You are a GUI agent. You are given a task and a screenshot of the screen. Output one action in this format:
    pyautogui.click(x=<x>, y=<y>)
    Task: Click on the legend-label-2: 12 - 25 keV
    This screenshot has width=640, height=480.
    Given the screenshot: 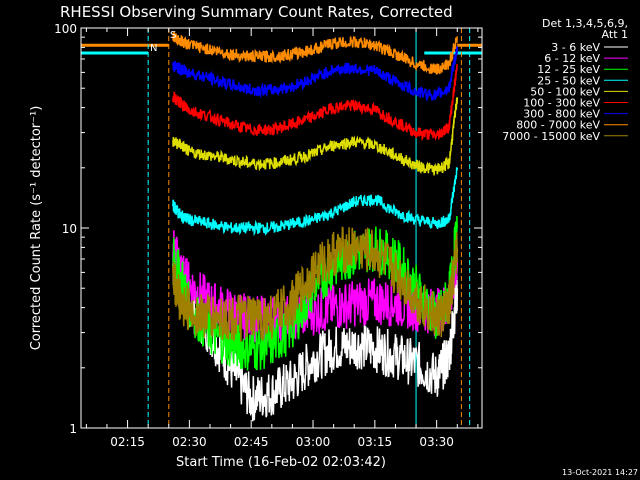 What is the action you would take?
    pyautogui.click(x=568, y=69)
    